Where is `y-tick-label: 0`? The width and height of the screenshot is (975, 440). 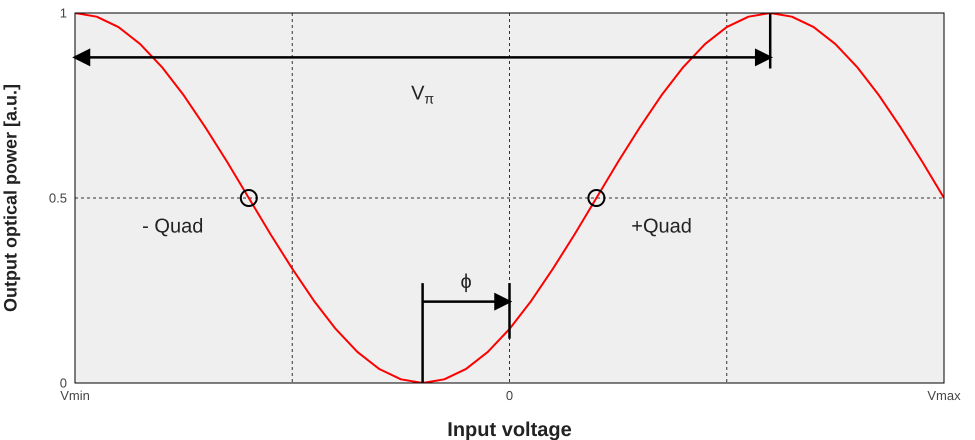 y-tick-label: 0 is located at coordinates (63, 383).